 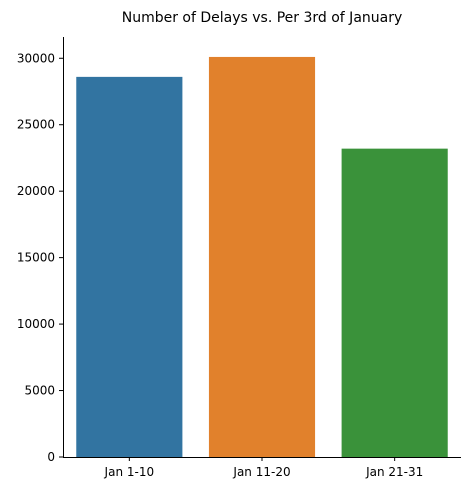 I want to click on y-axis: 0 5000 10000 15000 20000 25000 30000, so click(x=40, y=250).